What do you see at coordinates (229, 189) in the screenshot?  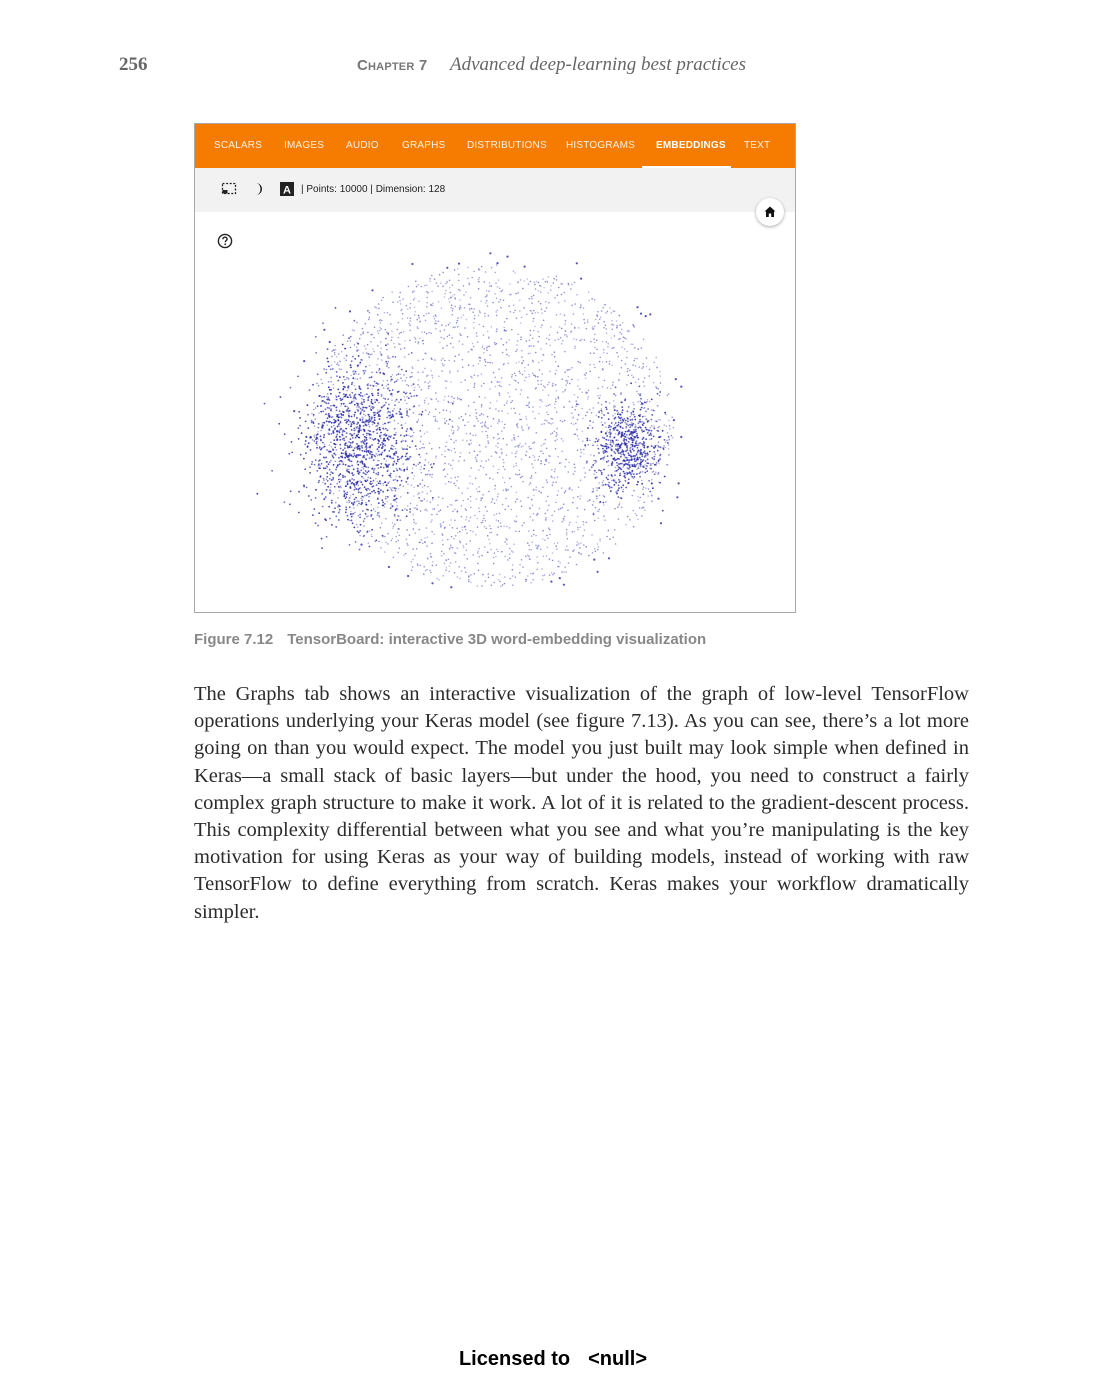 I see `selection-box-icon` at bounding box center [229, 189].